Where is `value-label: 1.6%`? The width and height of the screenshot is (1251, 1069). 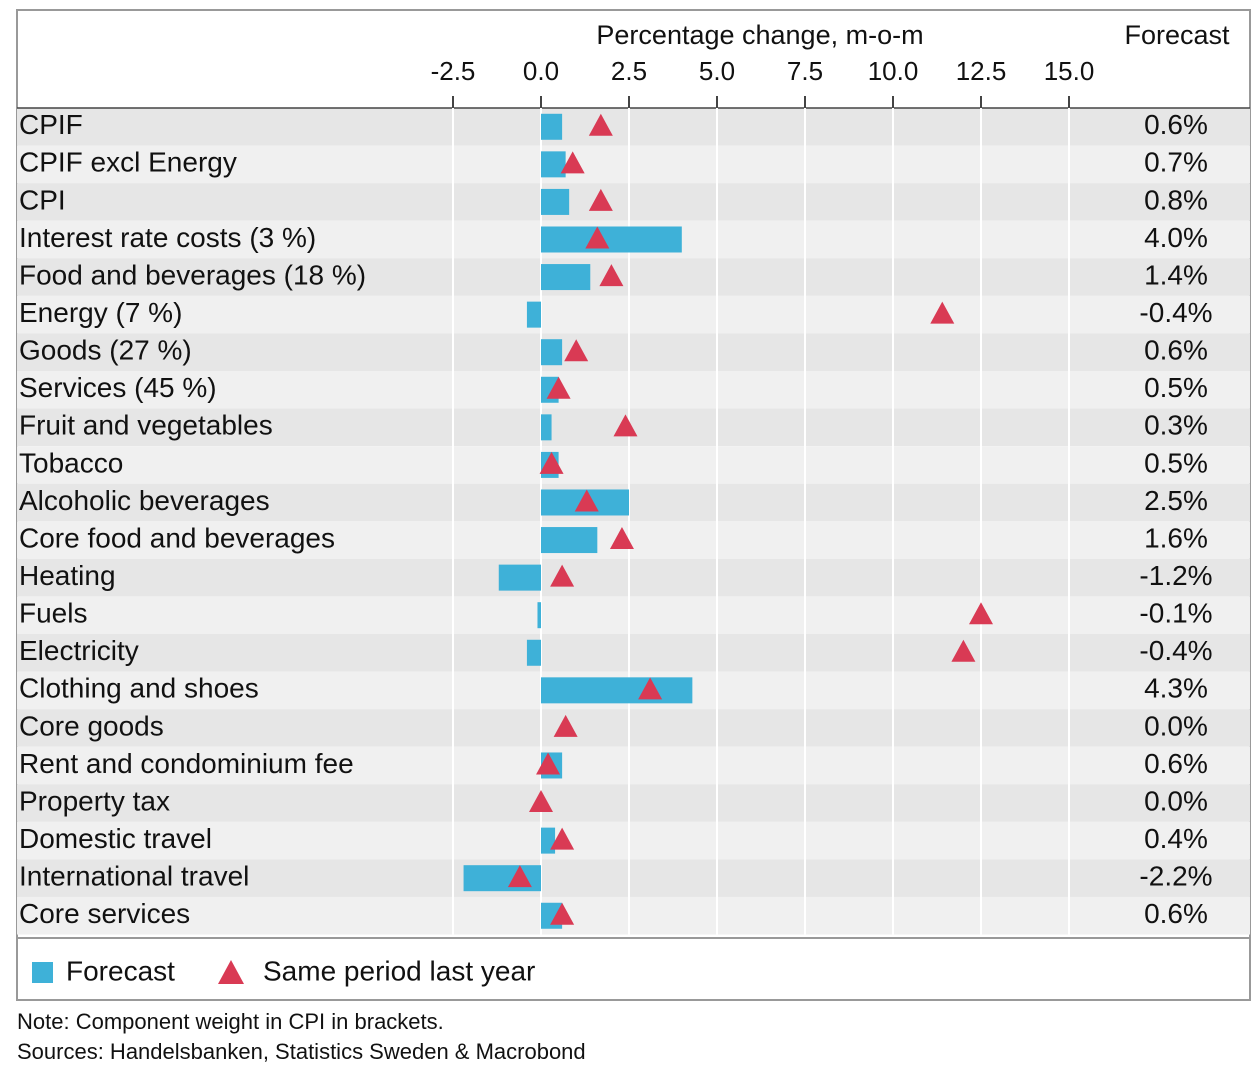 value-label: 1.6% is located at coordinates (1176, 537).